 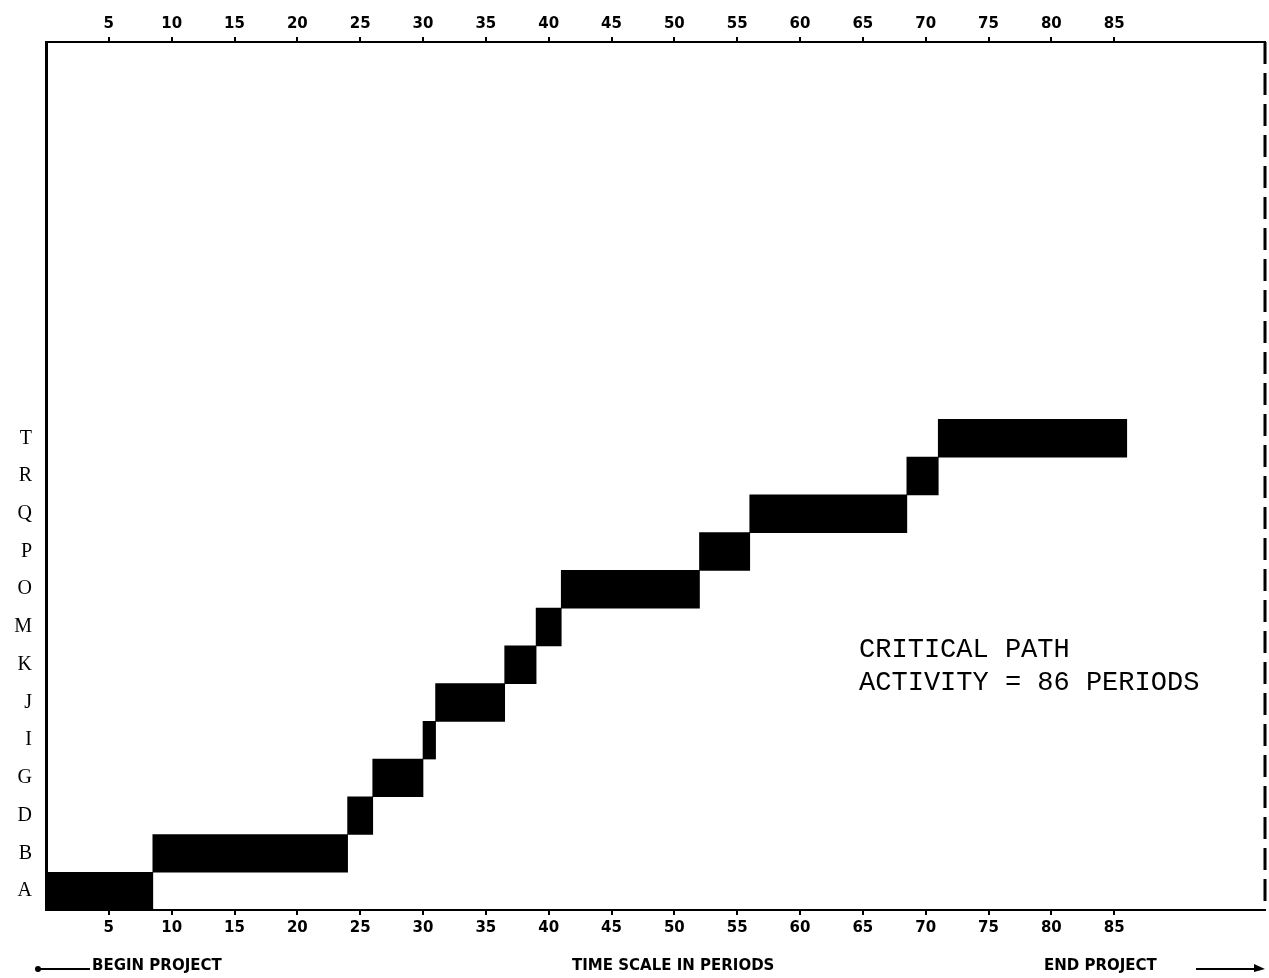 I want to click on y-tick-label: O, so click(x=24, y=587).